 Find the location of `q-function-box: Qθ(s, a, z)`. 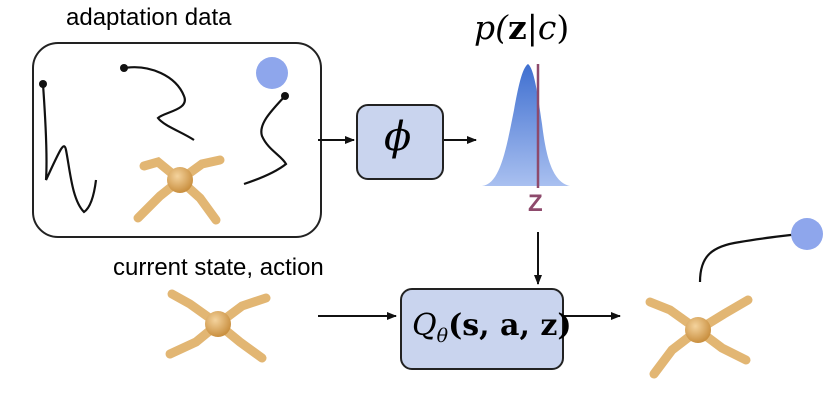

q-function-box: Qθ(s, a, z) is located at coordinates (486, 329).